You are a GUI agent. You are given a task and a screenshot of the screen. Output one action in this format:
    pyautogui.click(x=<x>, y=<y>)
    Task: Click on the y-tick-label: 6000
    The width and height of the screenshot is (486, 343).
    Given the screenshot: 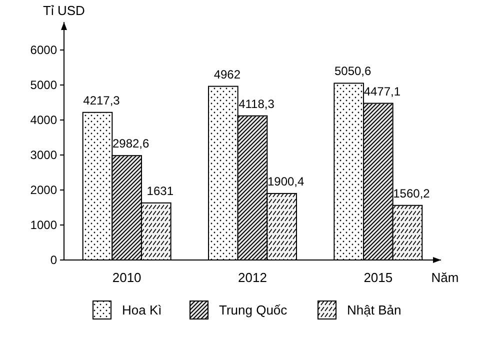 What is the action you would take?
    pyautogui.click(x=44, y=50)
    